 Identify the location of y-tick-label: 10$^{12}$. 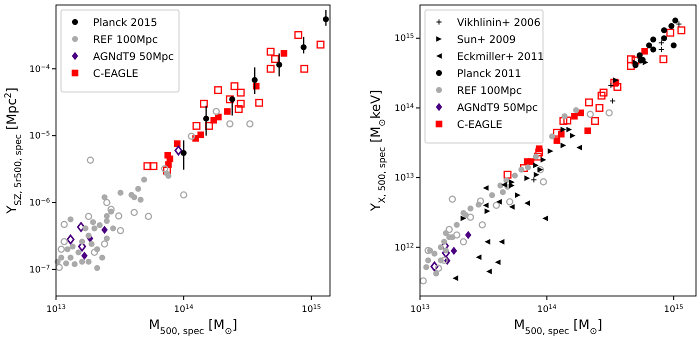
(404, 248).